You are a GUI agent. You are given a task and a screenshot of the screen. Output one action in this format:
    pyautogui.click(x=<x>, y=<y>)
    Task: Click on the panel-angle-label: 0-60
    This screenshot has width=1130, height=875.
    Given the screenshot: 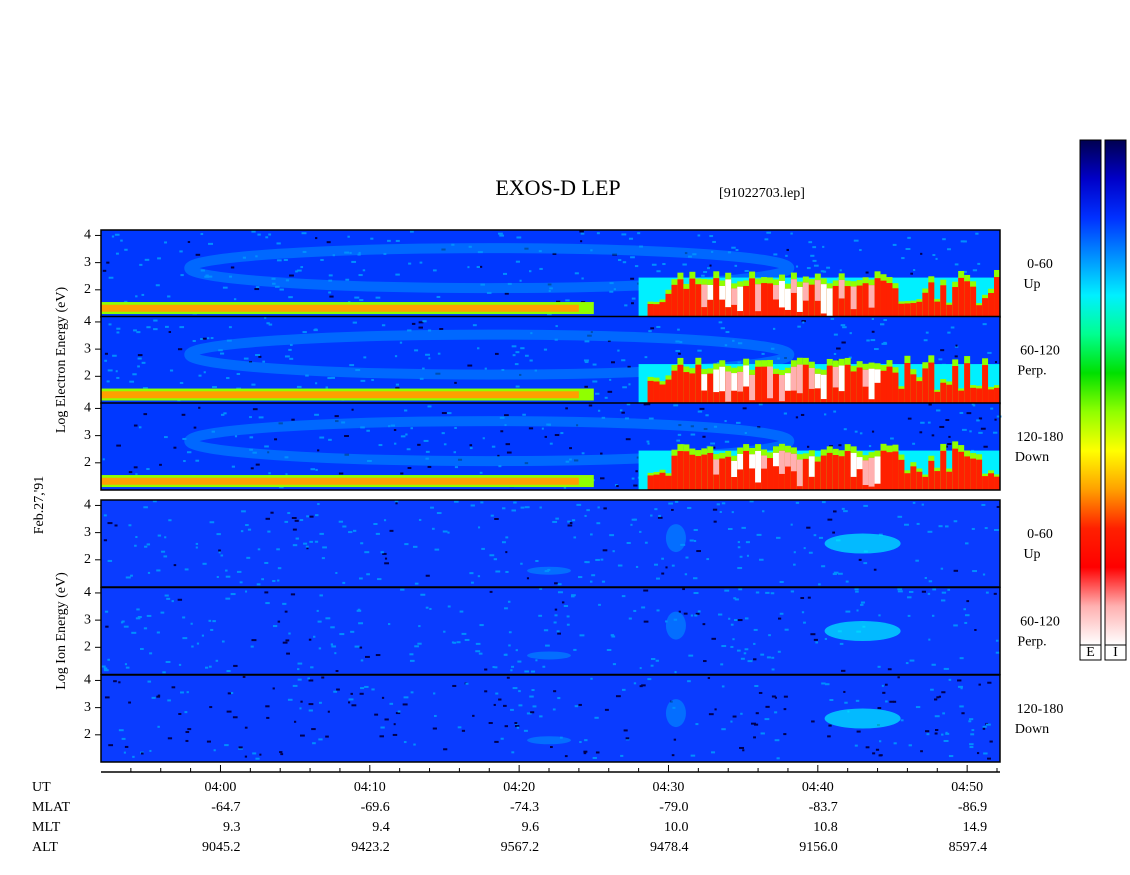 What is the action you would take?
    pyautogui.click(x=1040, y=264)
    